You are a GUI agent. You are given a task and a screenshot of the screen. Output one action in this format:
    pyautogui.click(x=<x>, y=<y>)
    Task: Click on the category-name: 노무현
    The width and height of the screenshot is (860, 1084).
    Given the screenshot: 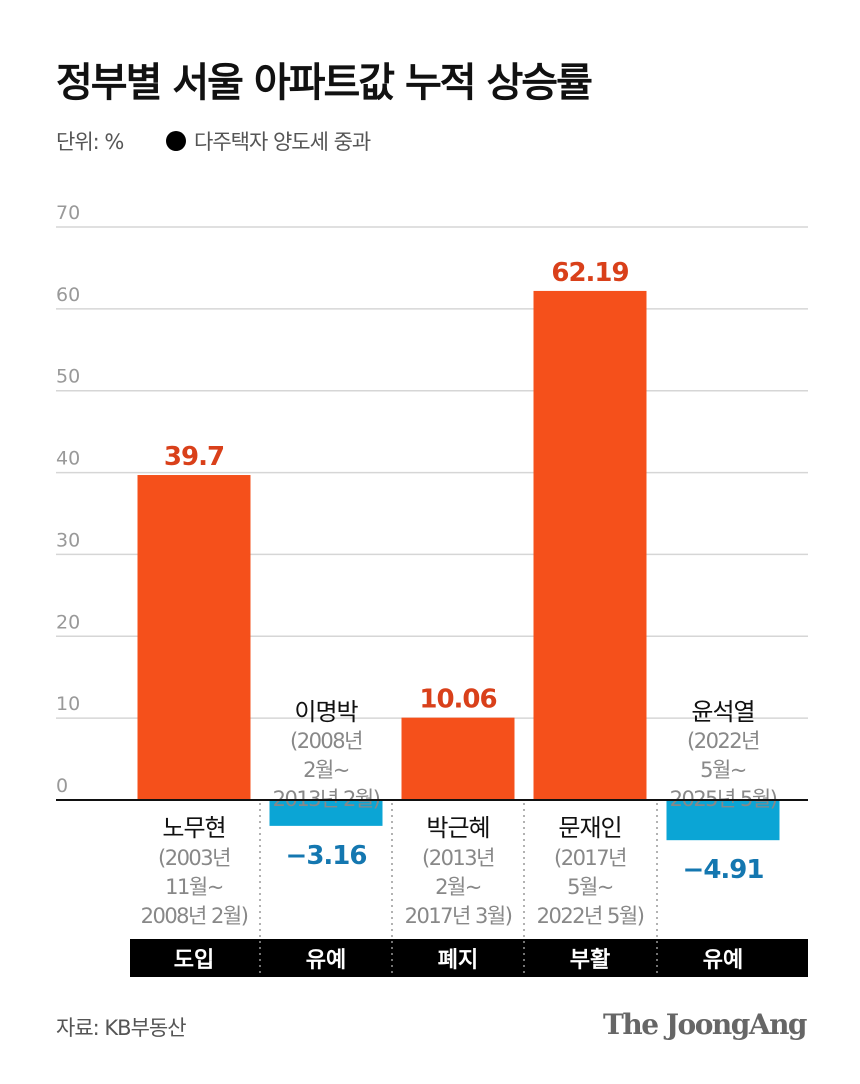 What is the action you would take?
    pyautogui.click(x=193, y=828)
    